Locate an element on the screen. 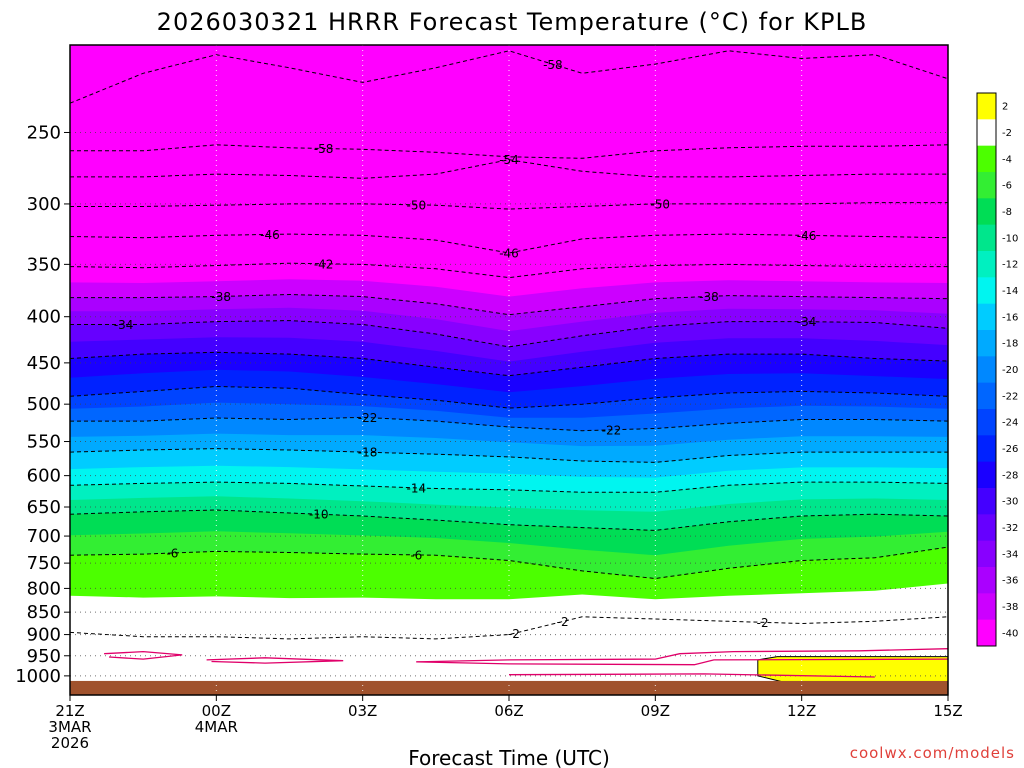 This screenshot has height=768, width=1024. isotherm-label: -14 is located at coordinates (417, 488).